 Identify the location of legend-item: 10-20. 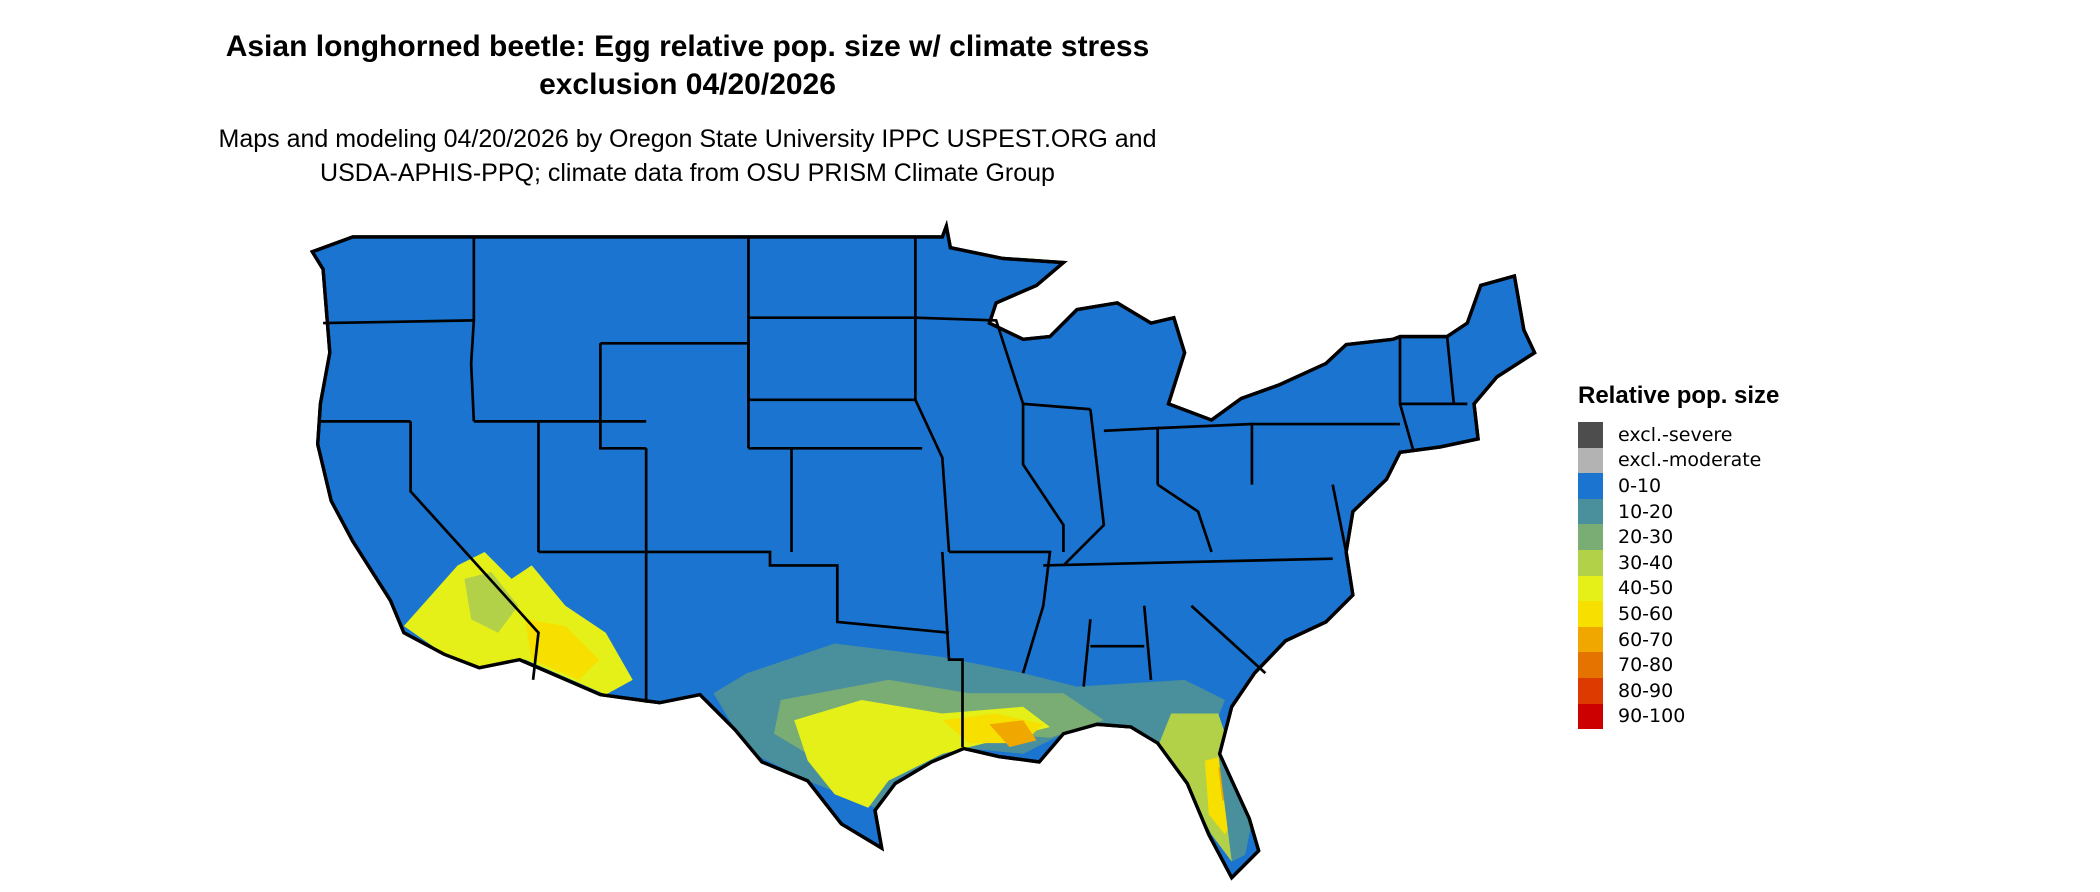
(1678, 511).